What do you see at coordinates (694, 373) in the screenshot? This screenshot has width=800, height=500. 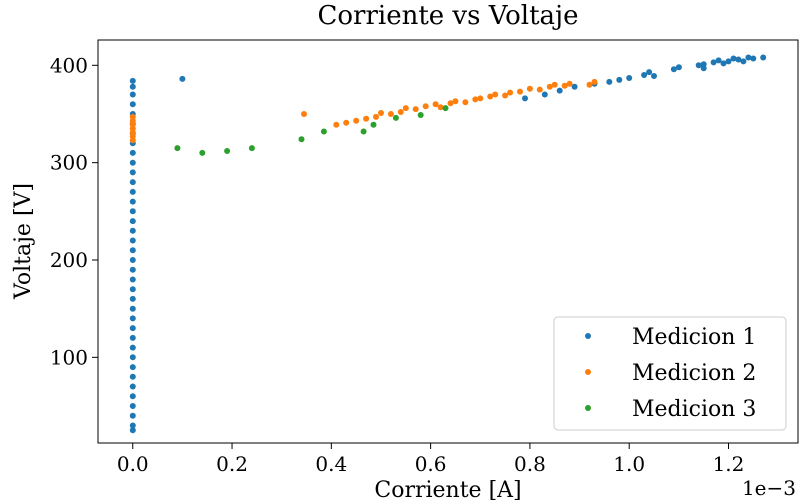 I see `legend-label-medicion-2: Medicion 2` at bounding box center [694, 373].